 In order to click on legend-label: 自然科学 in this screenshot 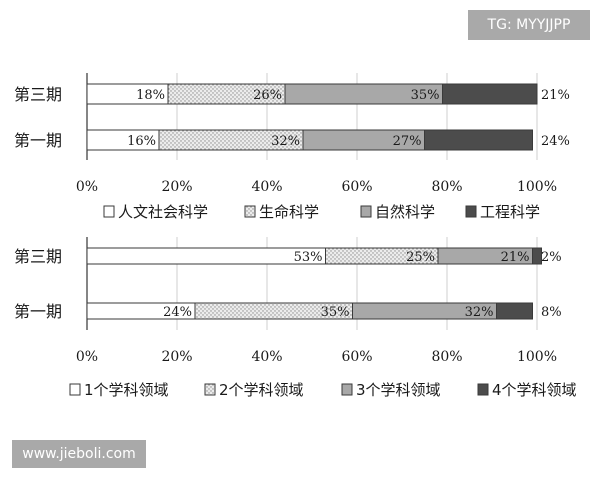, I will do `click(405, 212)`.